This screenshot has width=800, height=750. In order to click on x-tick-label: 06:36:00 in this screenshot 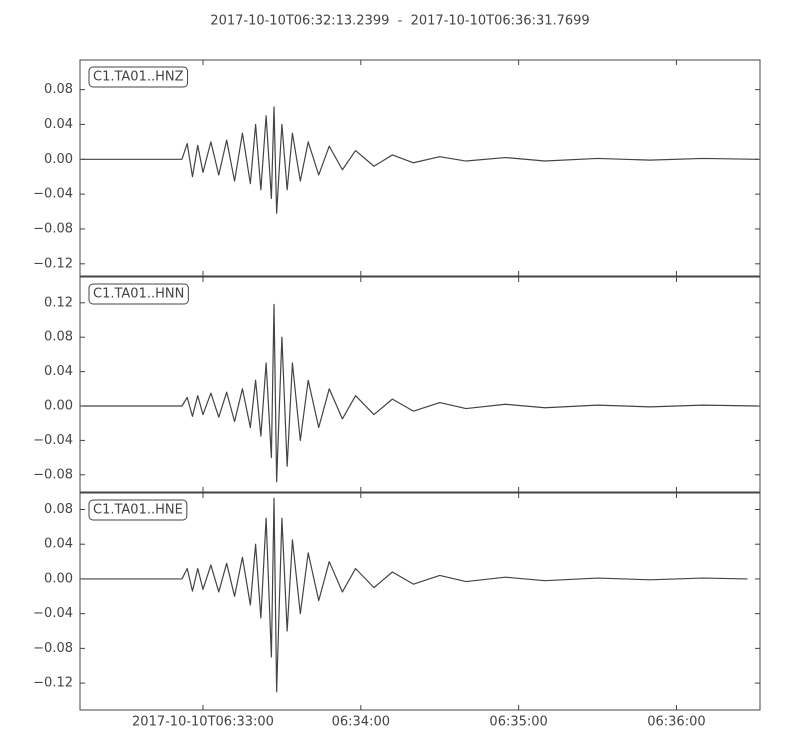, I will do `click(676, 722)`.